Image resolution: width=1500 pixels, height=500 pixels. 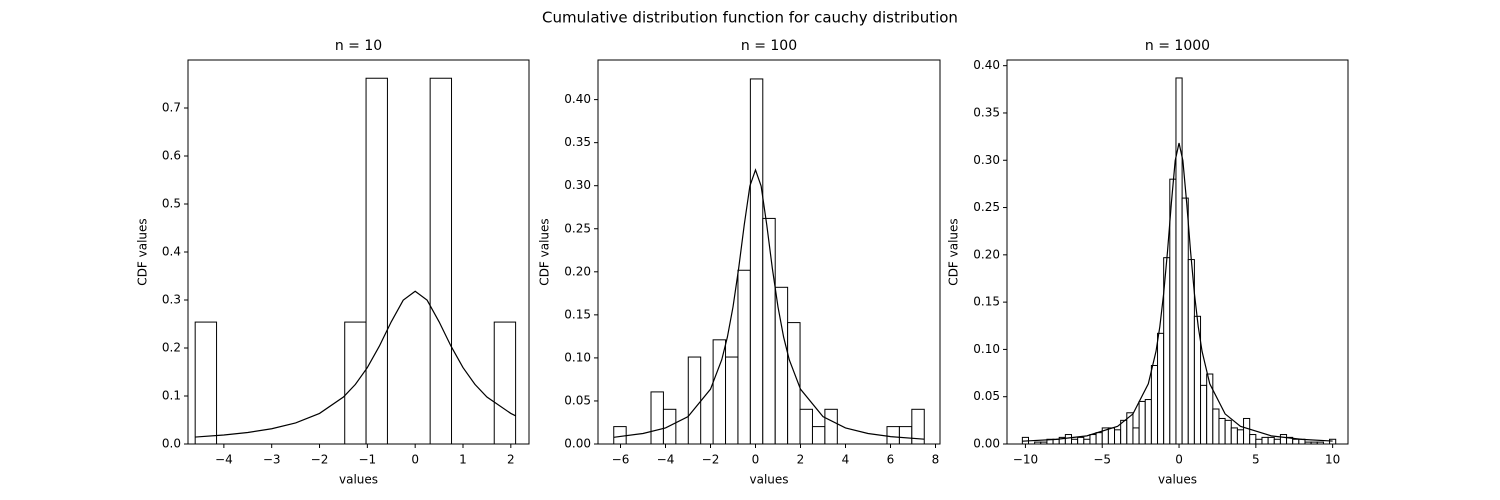 I want to click on y-tick-label: 0.1, so click(x=171, y=396).